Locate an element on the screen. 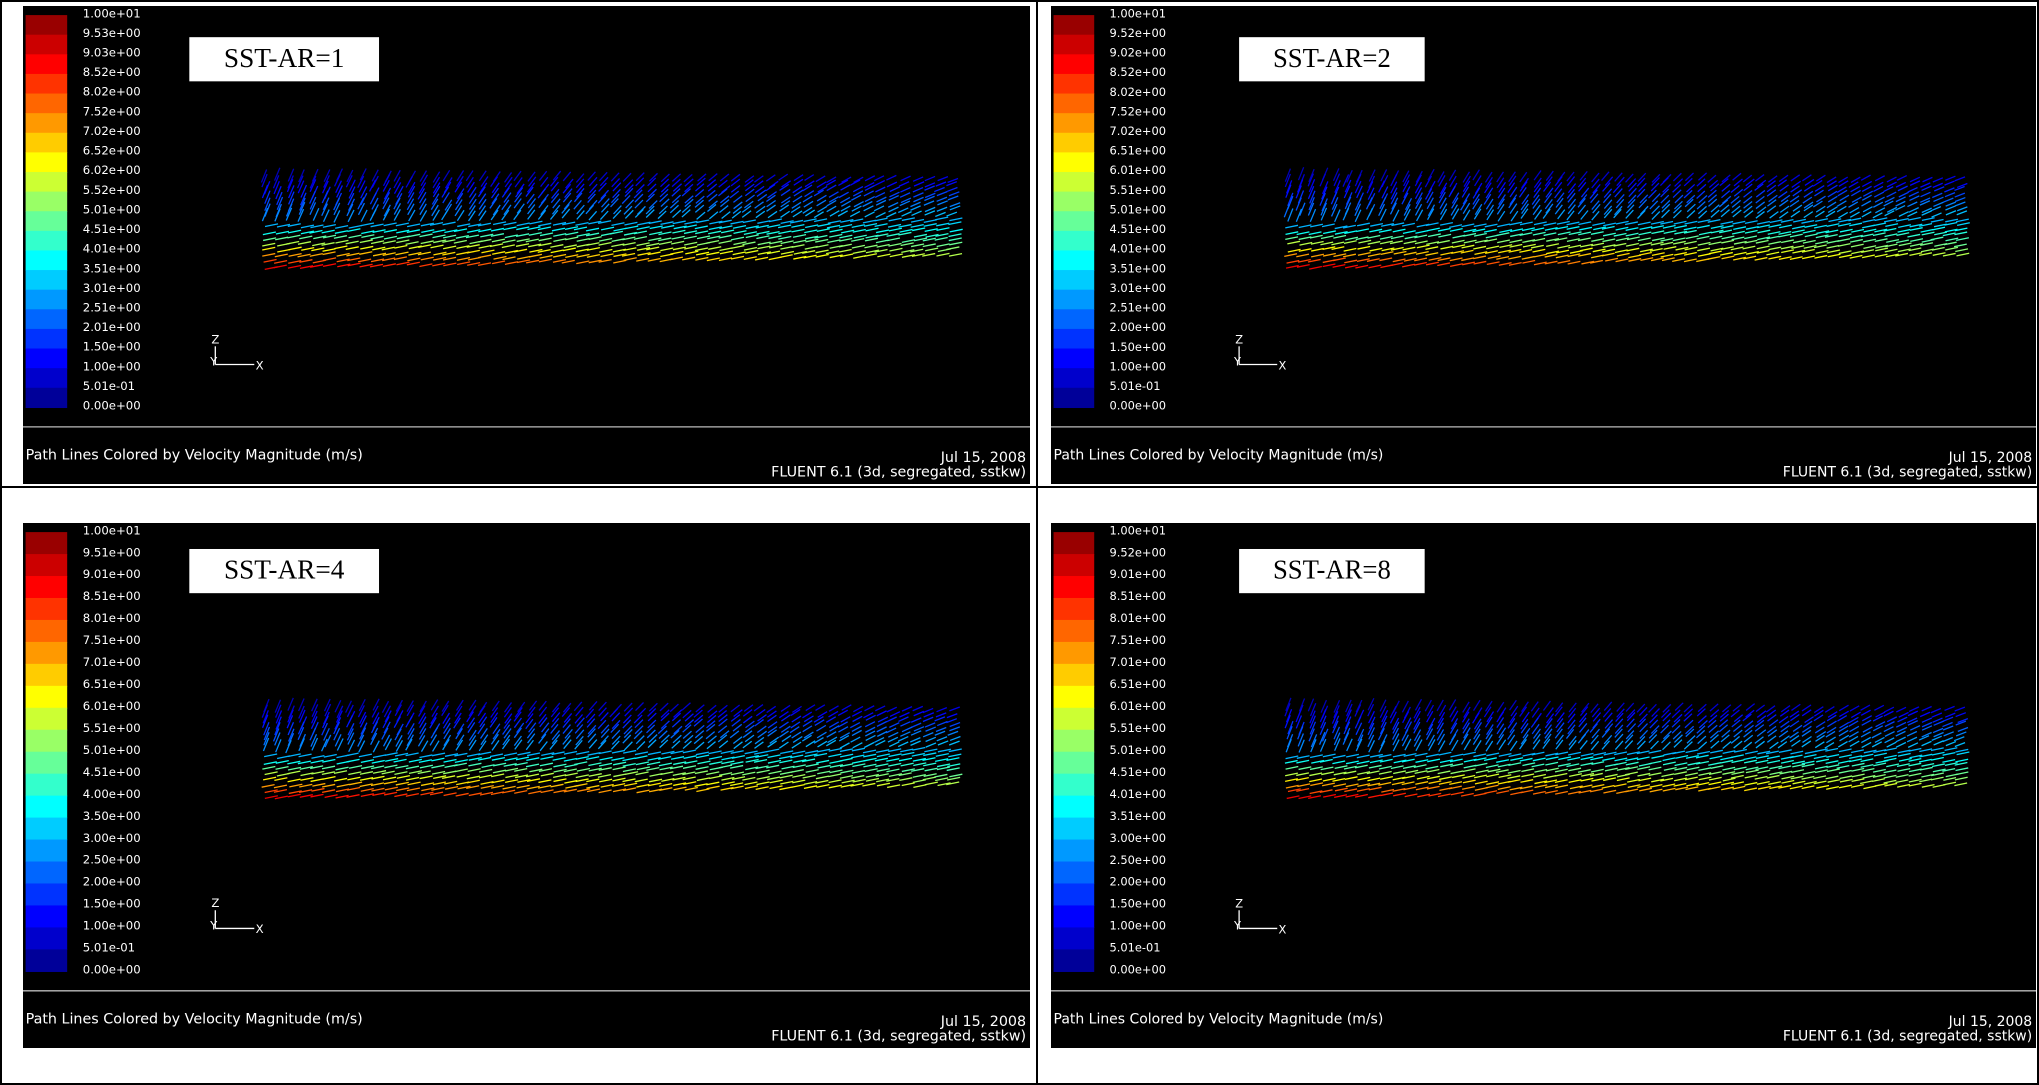 The height and width of the screenshot is (1085, 2039). legend-label: 9.52e+00 is located at coordinates (1137, 33).